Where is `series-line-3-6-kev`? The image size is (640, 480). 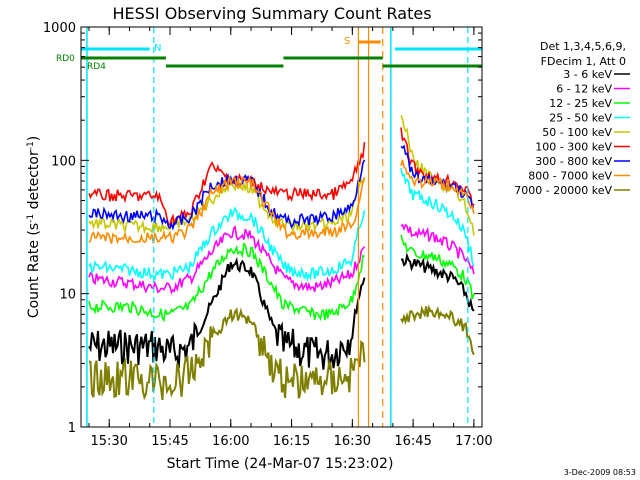
series-line-3-6-kev is located at coordinates (281, 311).